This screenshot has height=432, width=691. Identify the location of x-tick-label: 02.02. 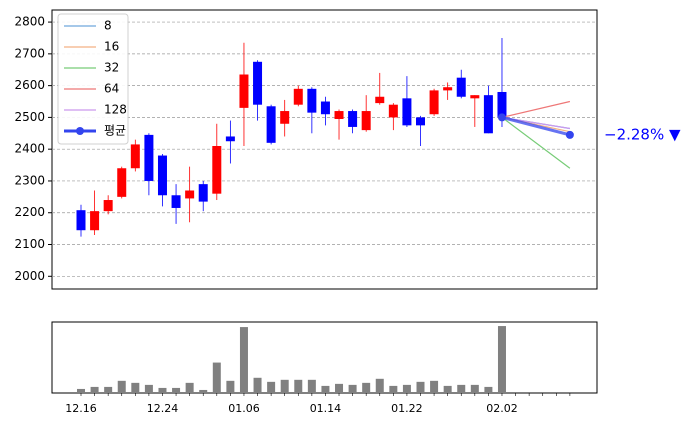
(502, 408).